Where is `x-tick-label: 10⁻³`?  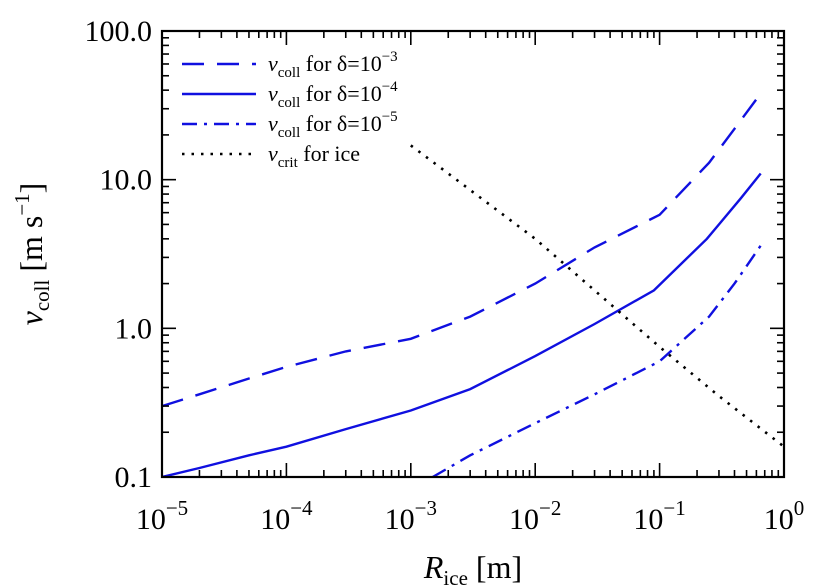
x-tick-label: 10⁻³ is located at coordinates (411, 516).